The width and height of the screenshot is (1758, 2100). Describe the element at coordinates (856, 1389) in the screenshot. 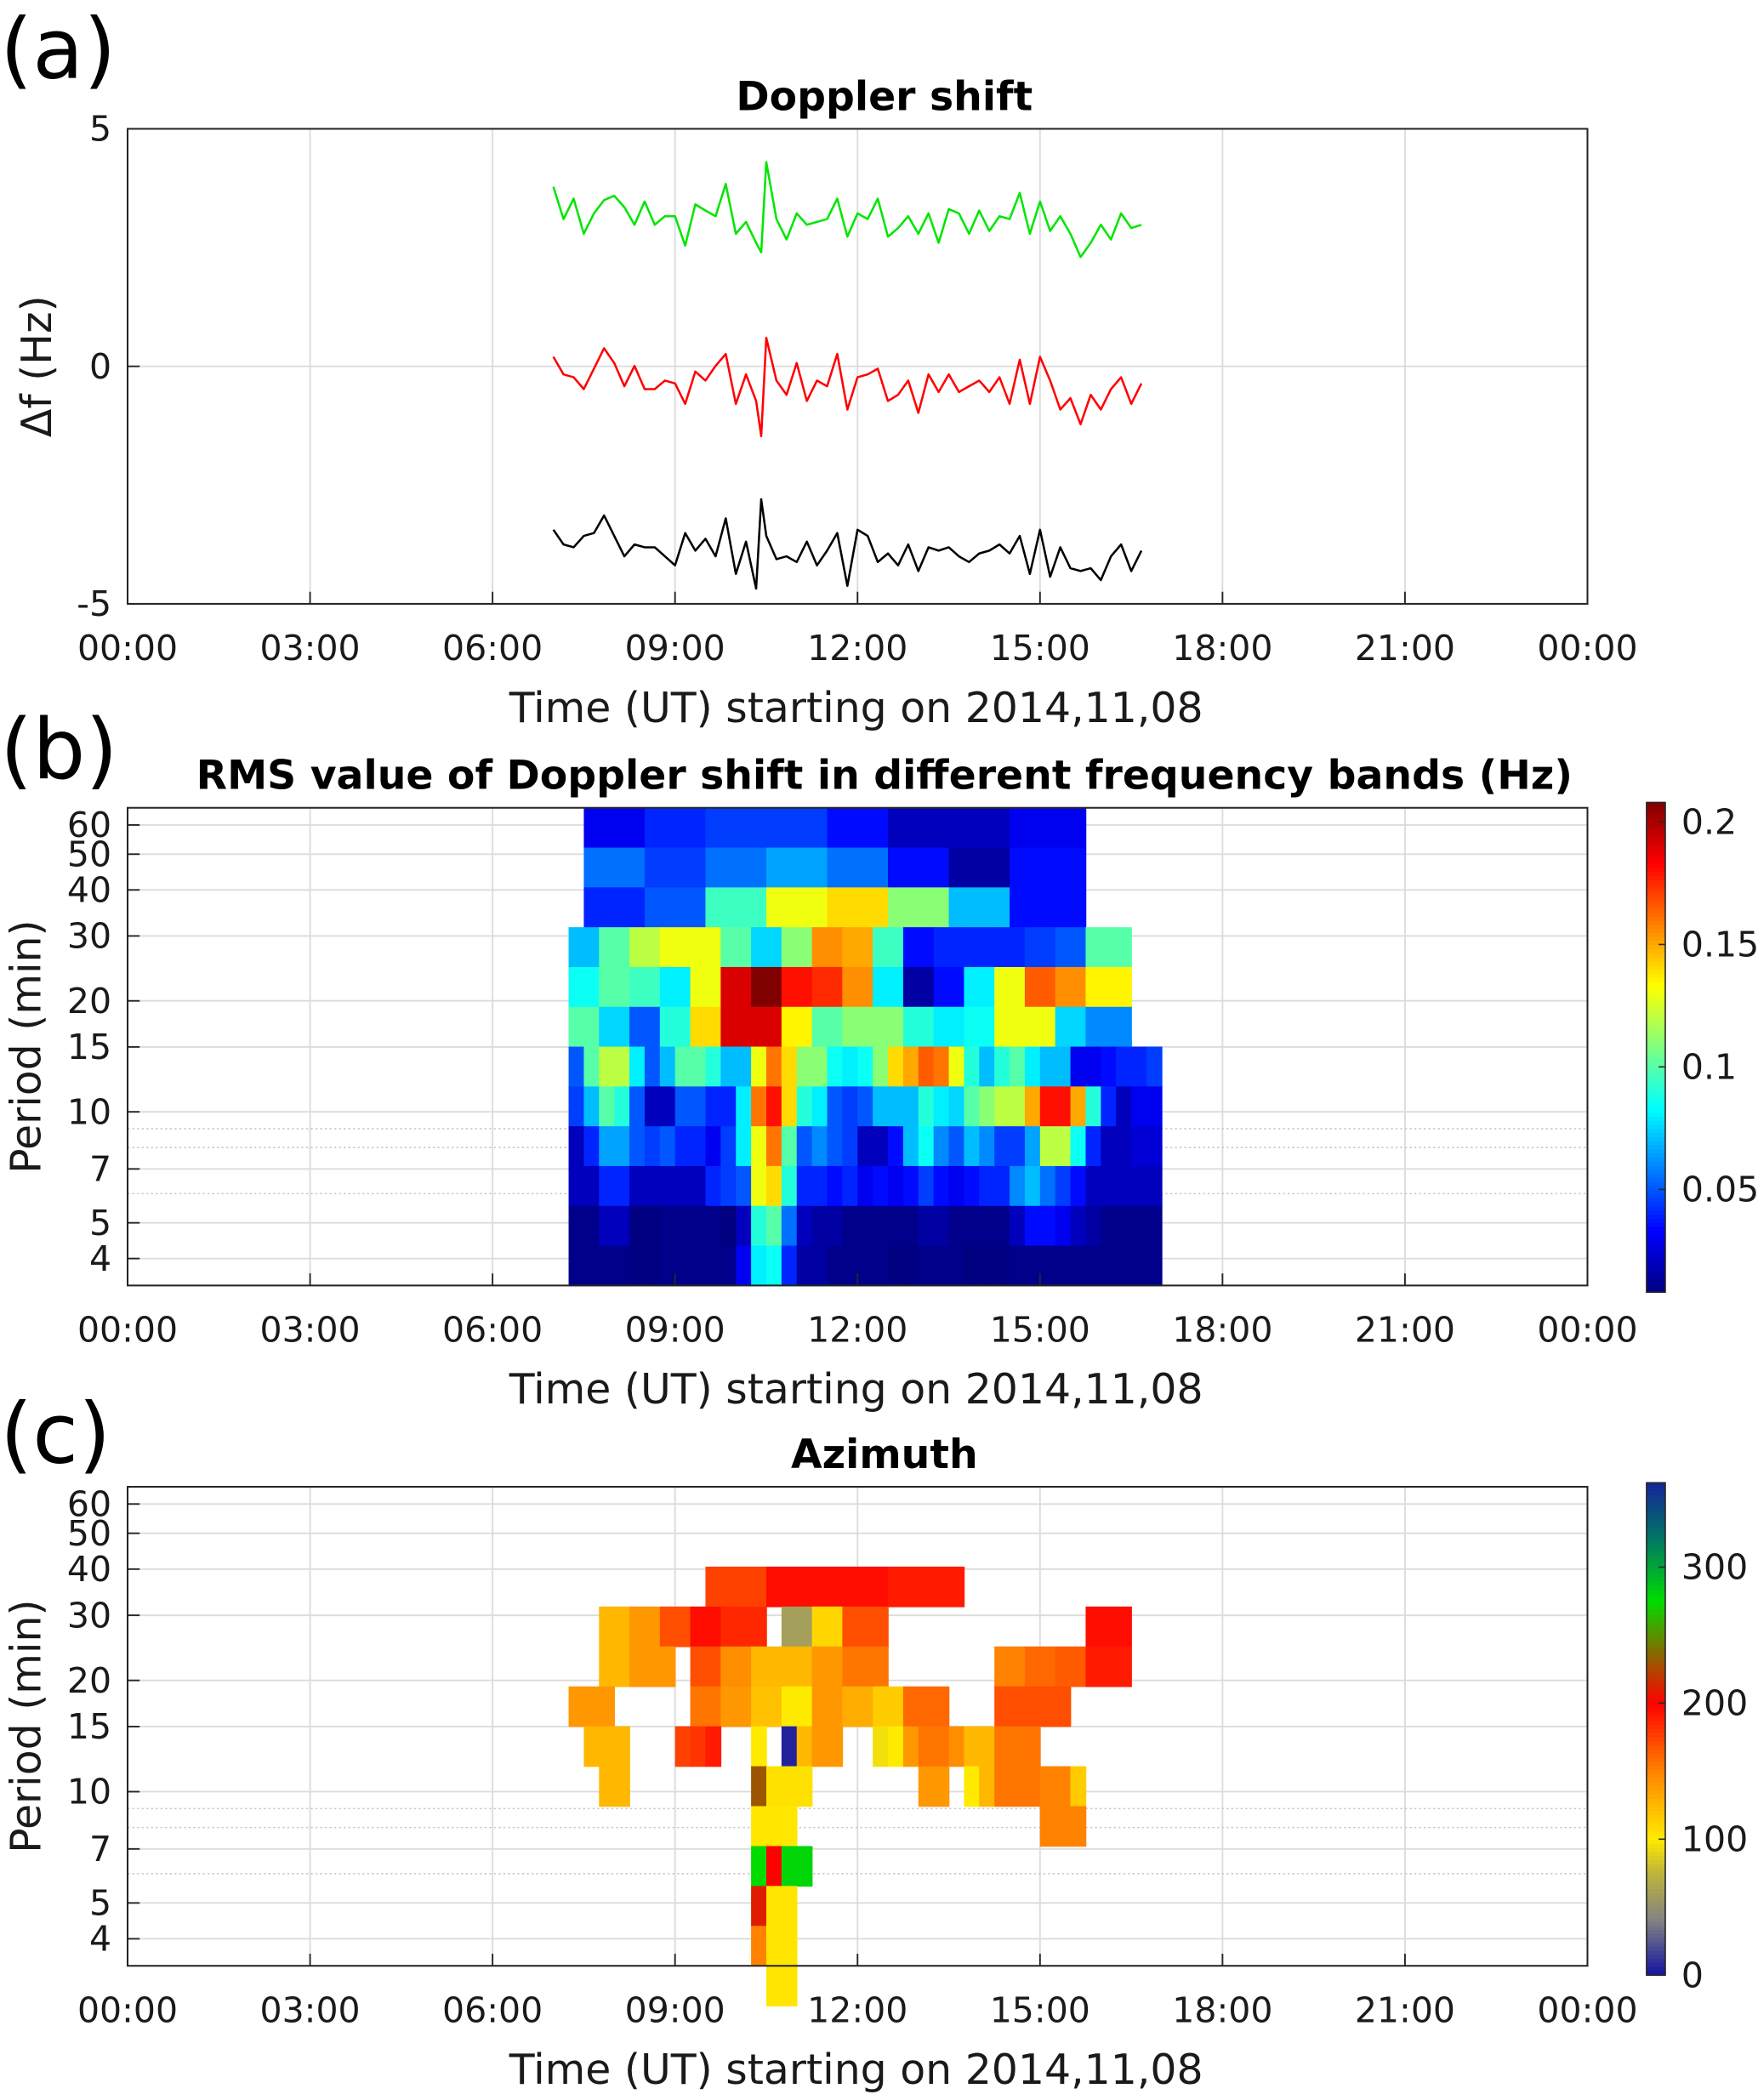

I see `x-axis-label: Time (UT) starting on 2014,11,08` at that location.